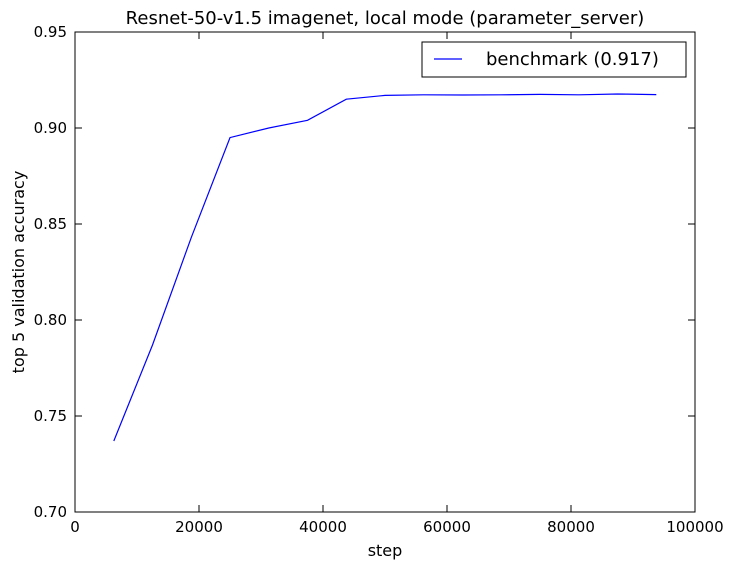  What do you see at coordinates (50, 416) in the screenshot?
I see `y-tick-label: 0.75` at bounding box center [50, 416].